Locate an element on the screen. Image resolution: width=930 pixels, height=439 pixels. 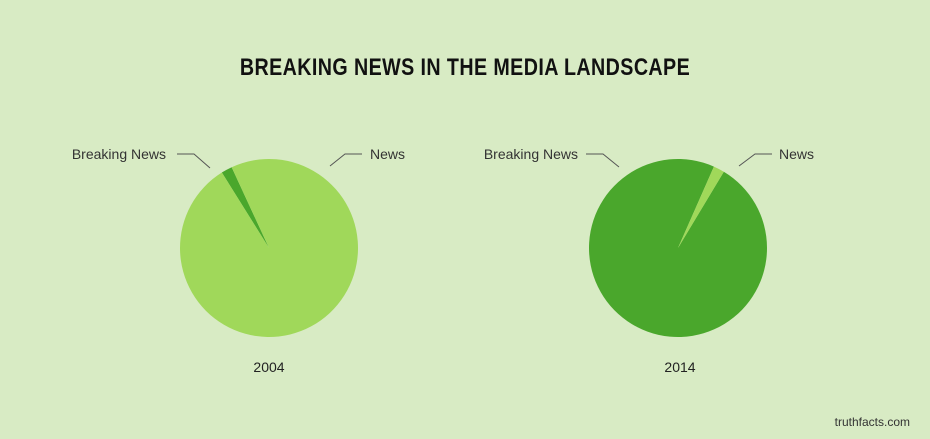
chart-title: BREAKING NEWS IN THE MEDIA LANDSCAPE is located at coordinates (465, 67).